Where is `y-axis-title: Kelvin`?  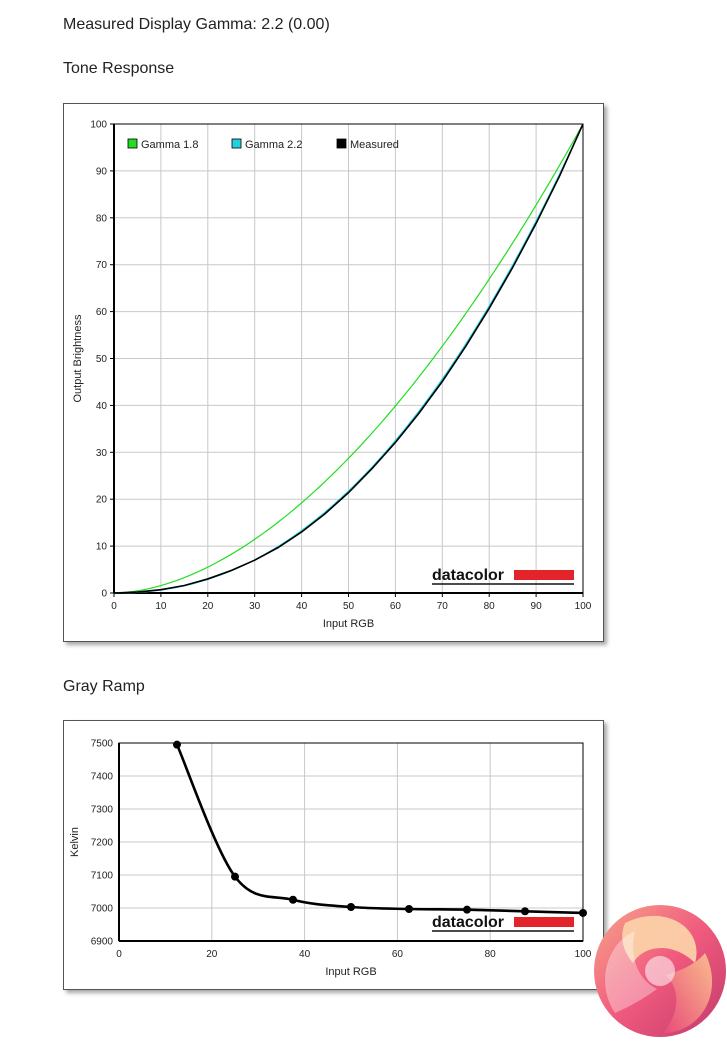
y-axis-title: Kelvin is located at coordinates (75, 842).